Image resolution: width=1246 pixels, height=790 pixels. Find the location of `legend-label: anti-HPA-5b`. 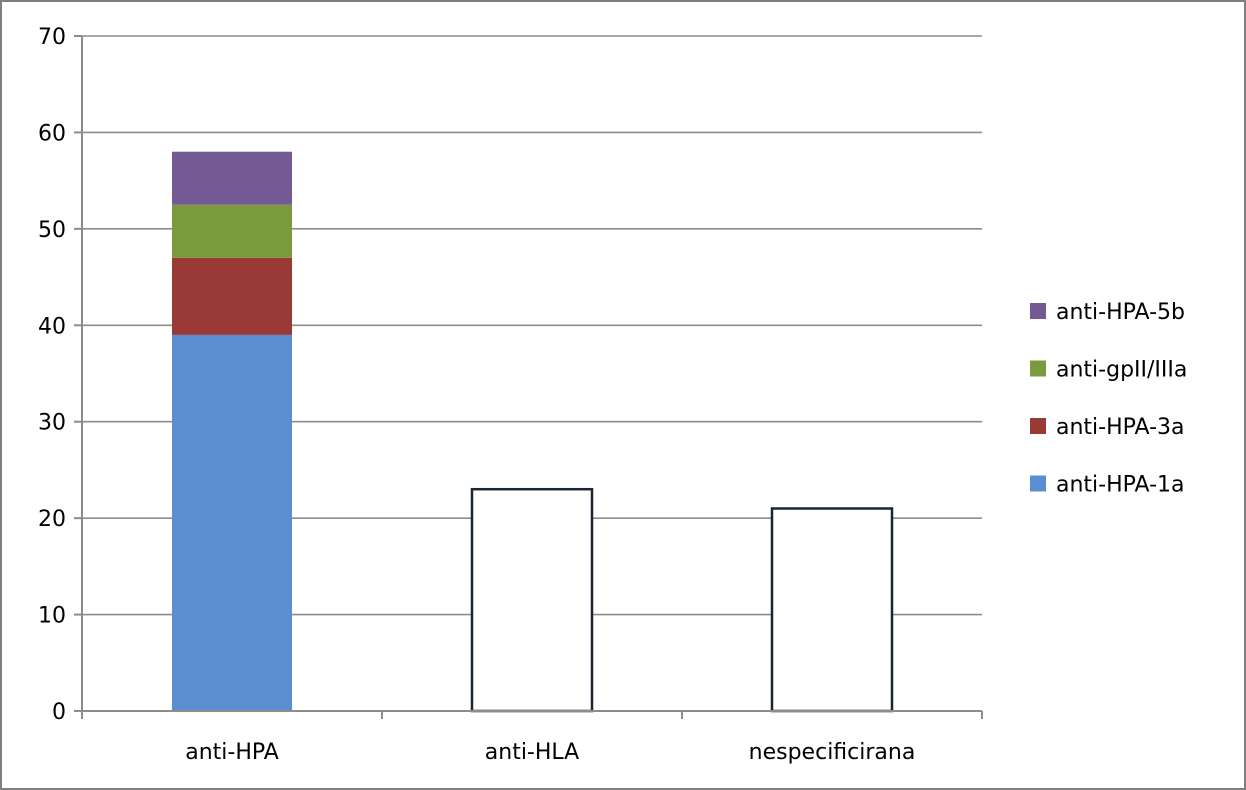

legend-label: anti-HPA-5b is located at coordinates (1120, 312).